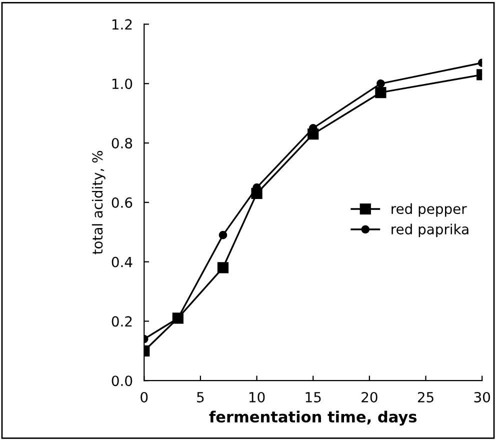 The height and width of the screenshot is (440, 497). Describe the element at coordinates (426, 397) in the screenshot. I see `x-tick-label: 25` at that location.